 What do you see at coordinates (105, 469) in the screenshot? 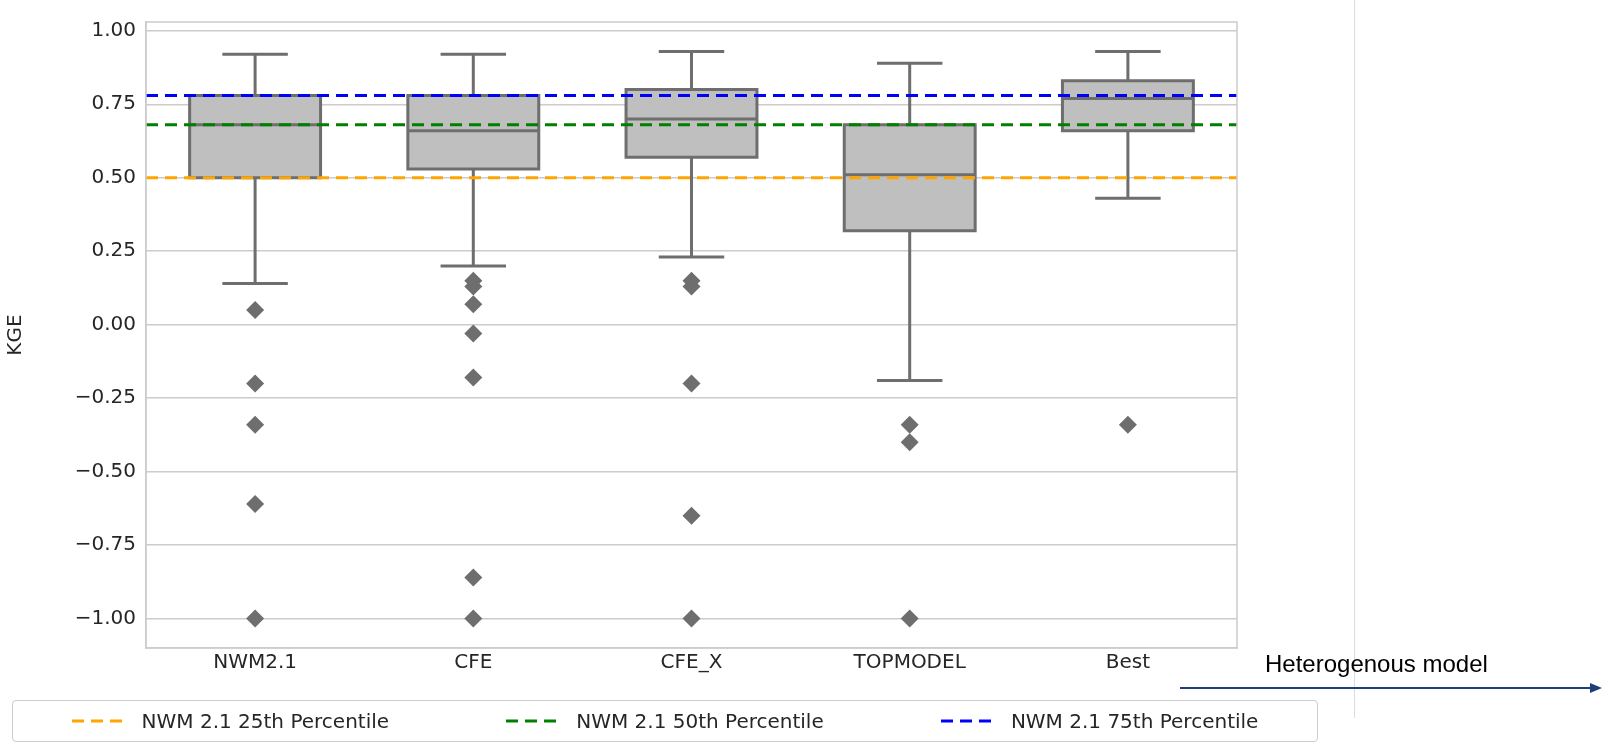
I see `y-tick-label: −0.50` at bounding box center [105, 469].